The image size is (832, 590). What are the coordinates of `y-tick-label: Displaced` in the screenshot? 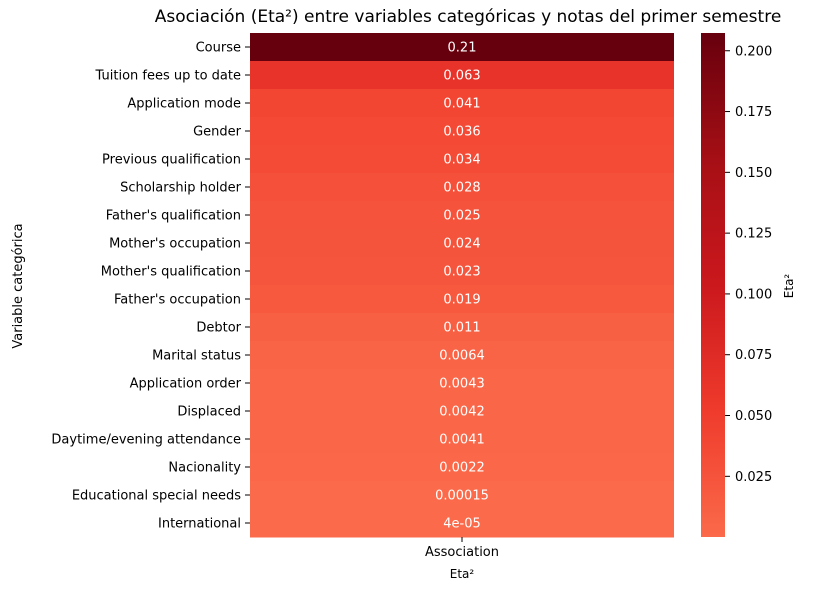 It's located at (209, 412).